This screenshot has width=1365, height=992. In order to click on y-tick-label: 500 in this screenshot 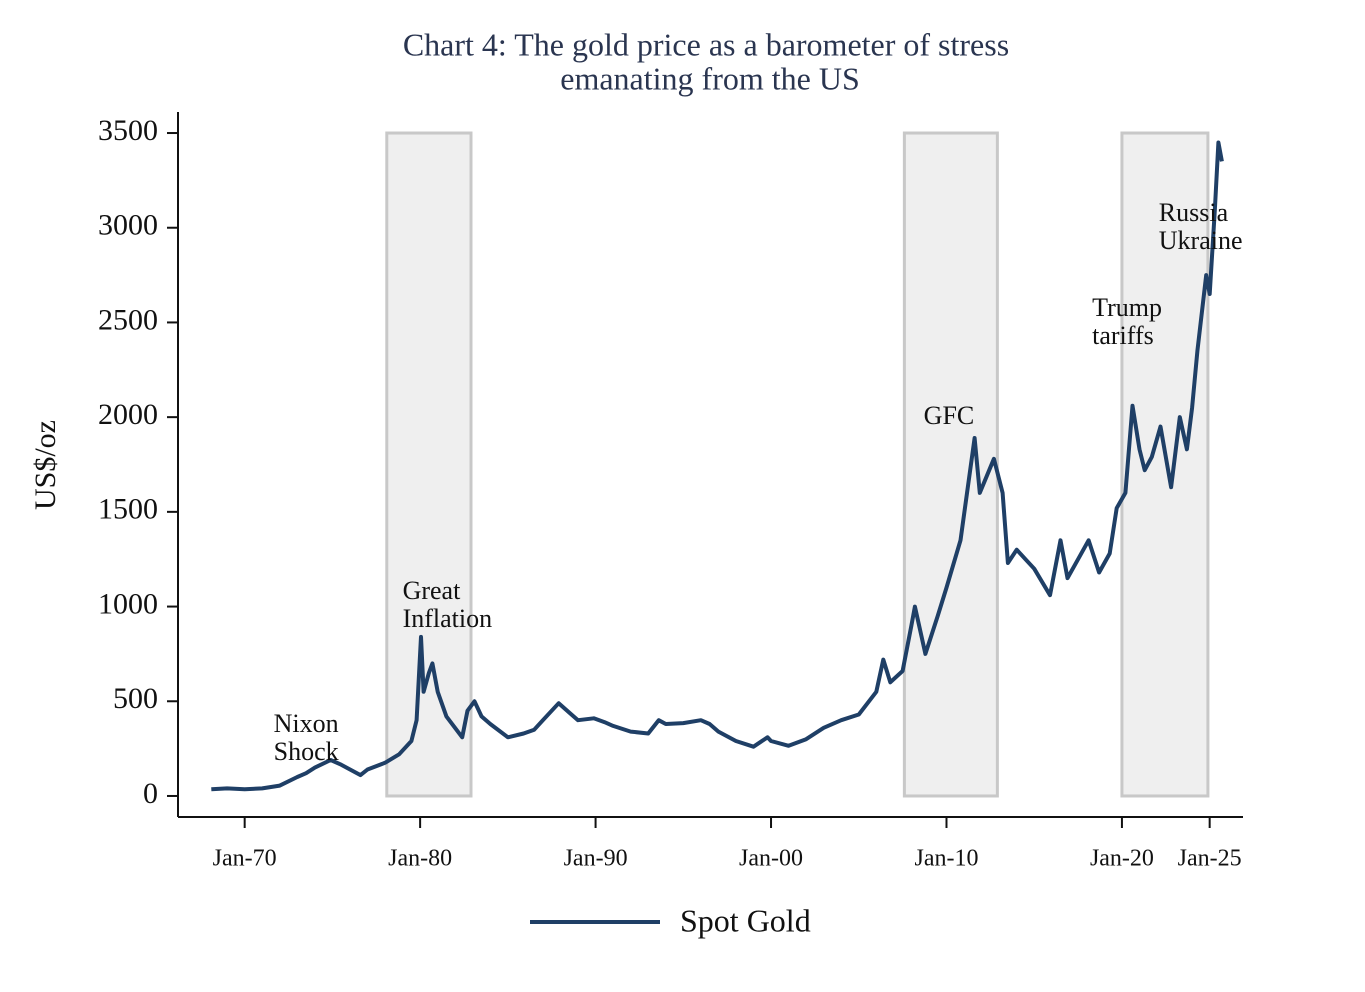, I will do `click(135, 698)`.